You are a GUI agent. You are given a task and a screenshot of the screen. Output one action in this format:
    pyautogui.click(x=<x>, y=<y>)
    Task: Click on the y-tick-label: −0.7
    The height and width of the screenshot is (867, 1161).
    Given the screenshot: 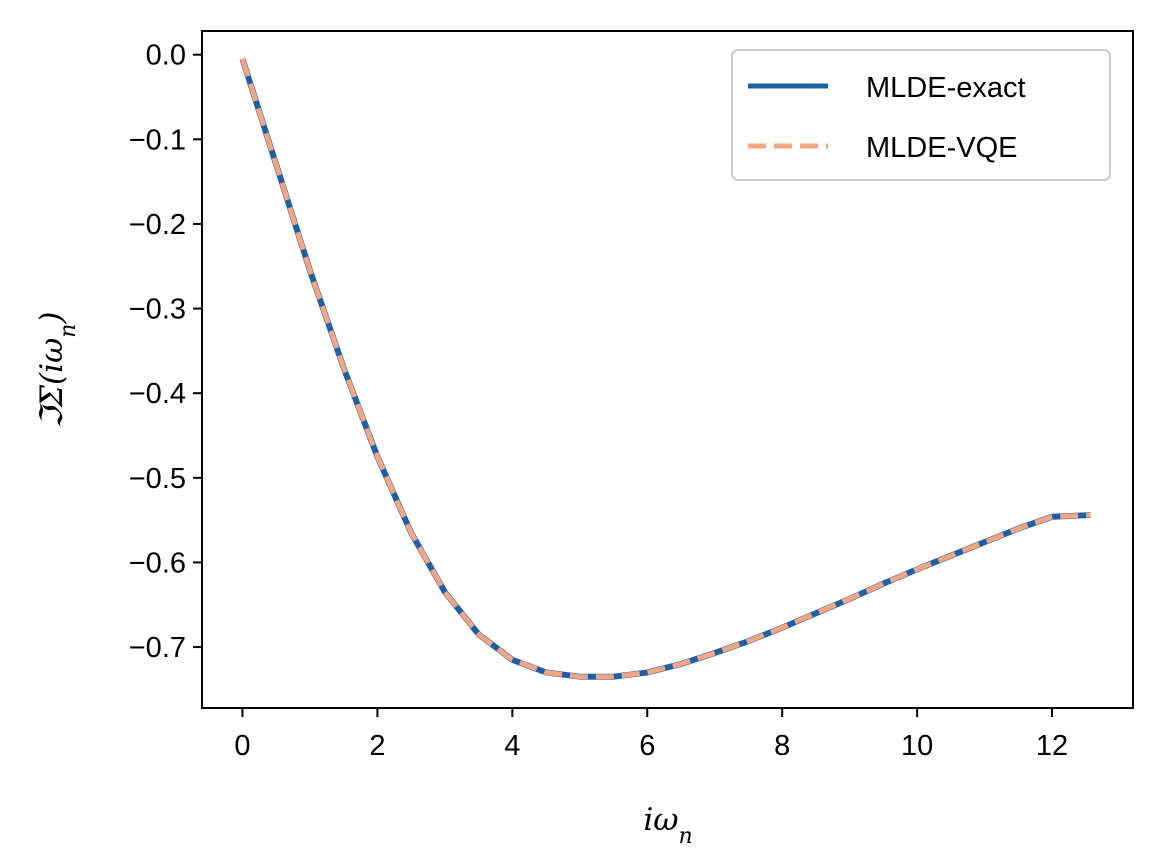 What is the action you would take?
    pyautogui.click(x=157, y=648)
    